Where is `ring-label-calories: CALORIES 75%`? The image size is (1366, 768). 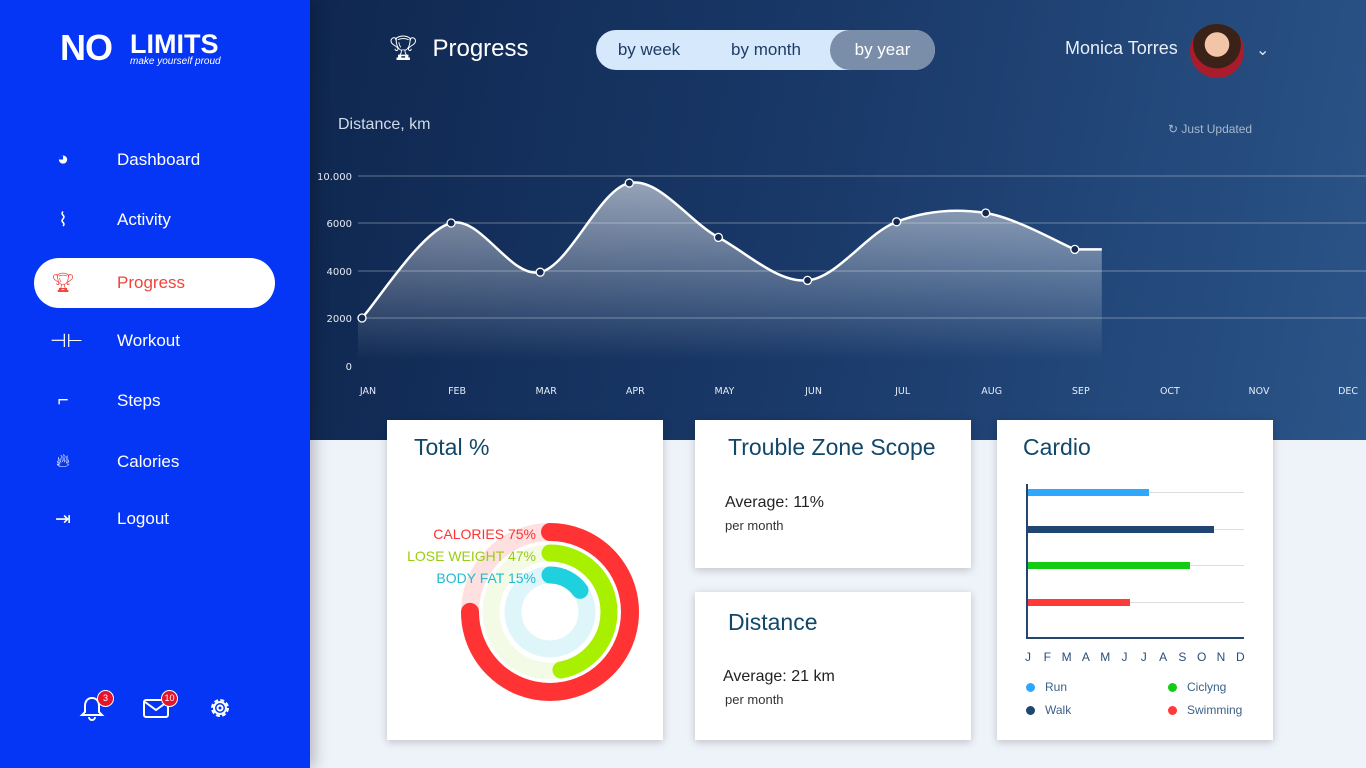 ring-label-calories: CALORIES 75% is located at coordinates (484, 534).